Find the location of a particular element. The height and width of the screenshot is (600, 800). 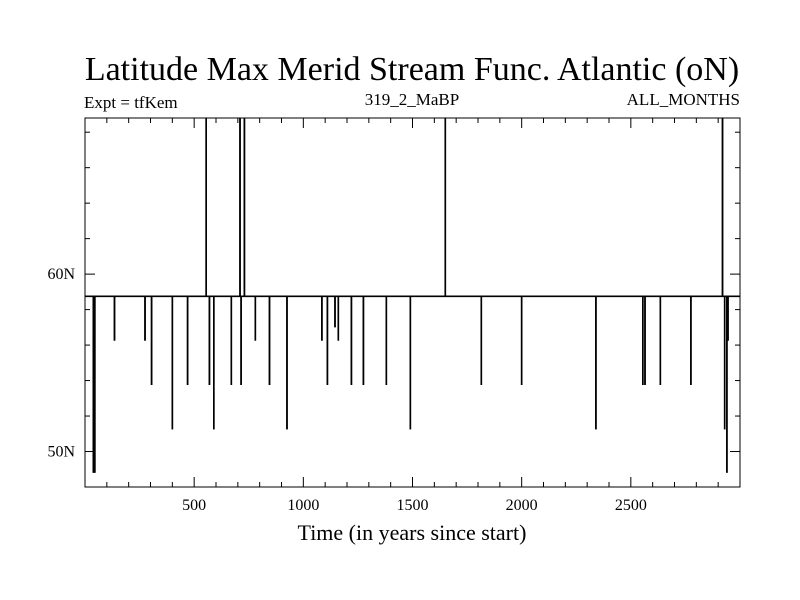

experiment-label: Expt = tfKem is located at coordinates (131, 102).